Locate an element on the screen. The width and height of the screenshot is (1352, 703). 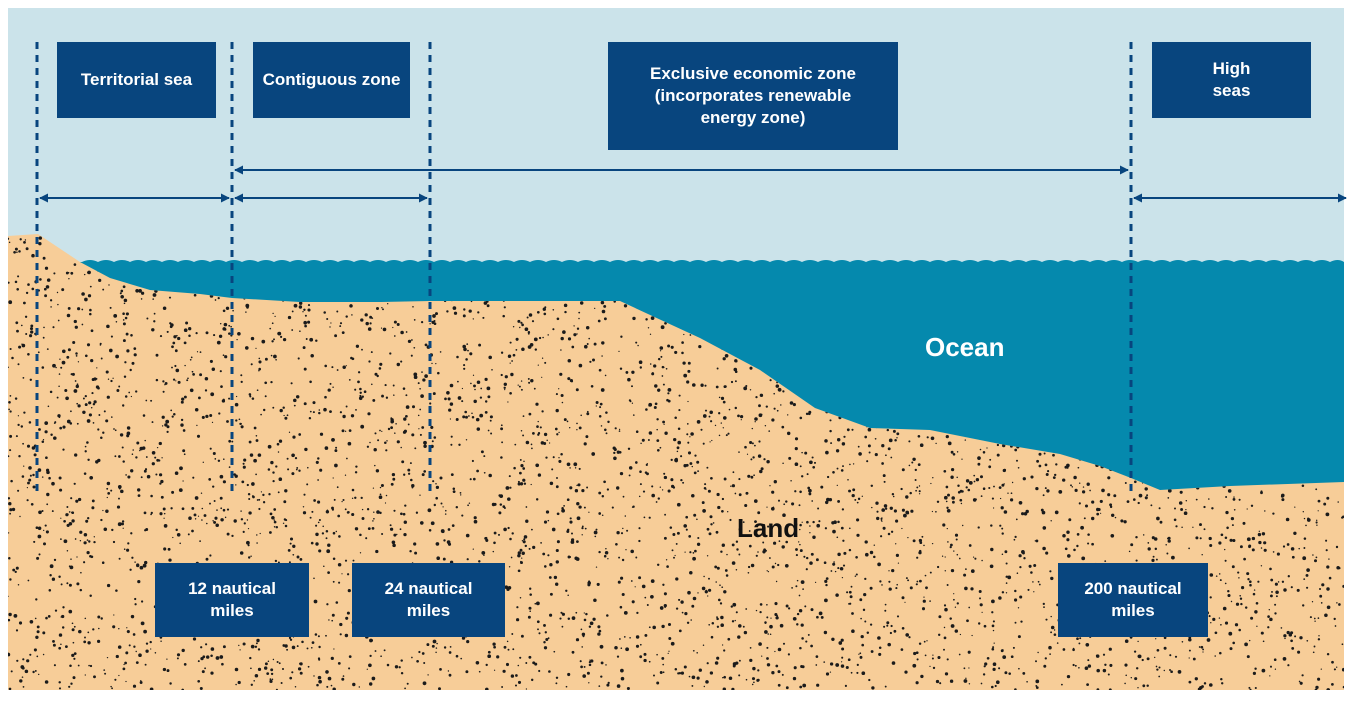
ocean-label: Ocean is located at coordinates (965, 347).